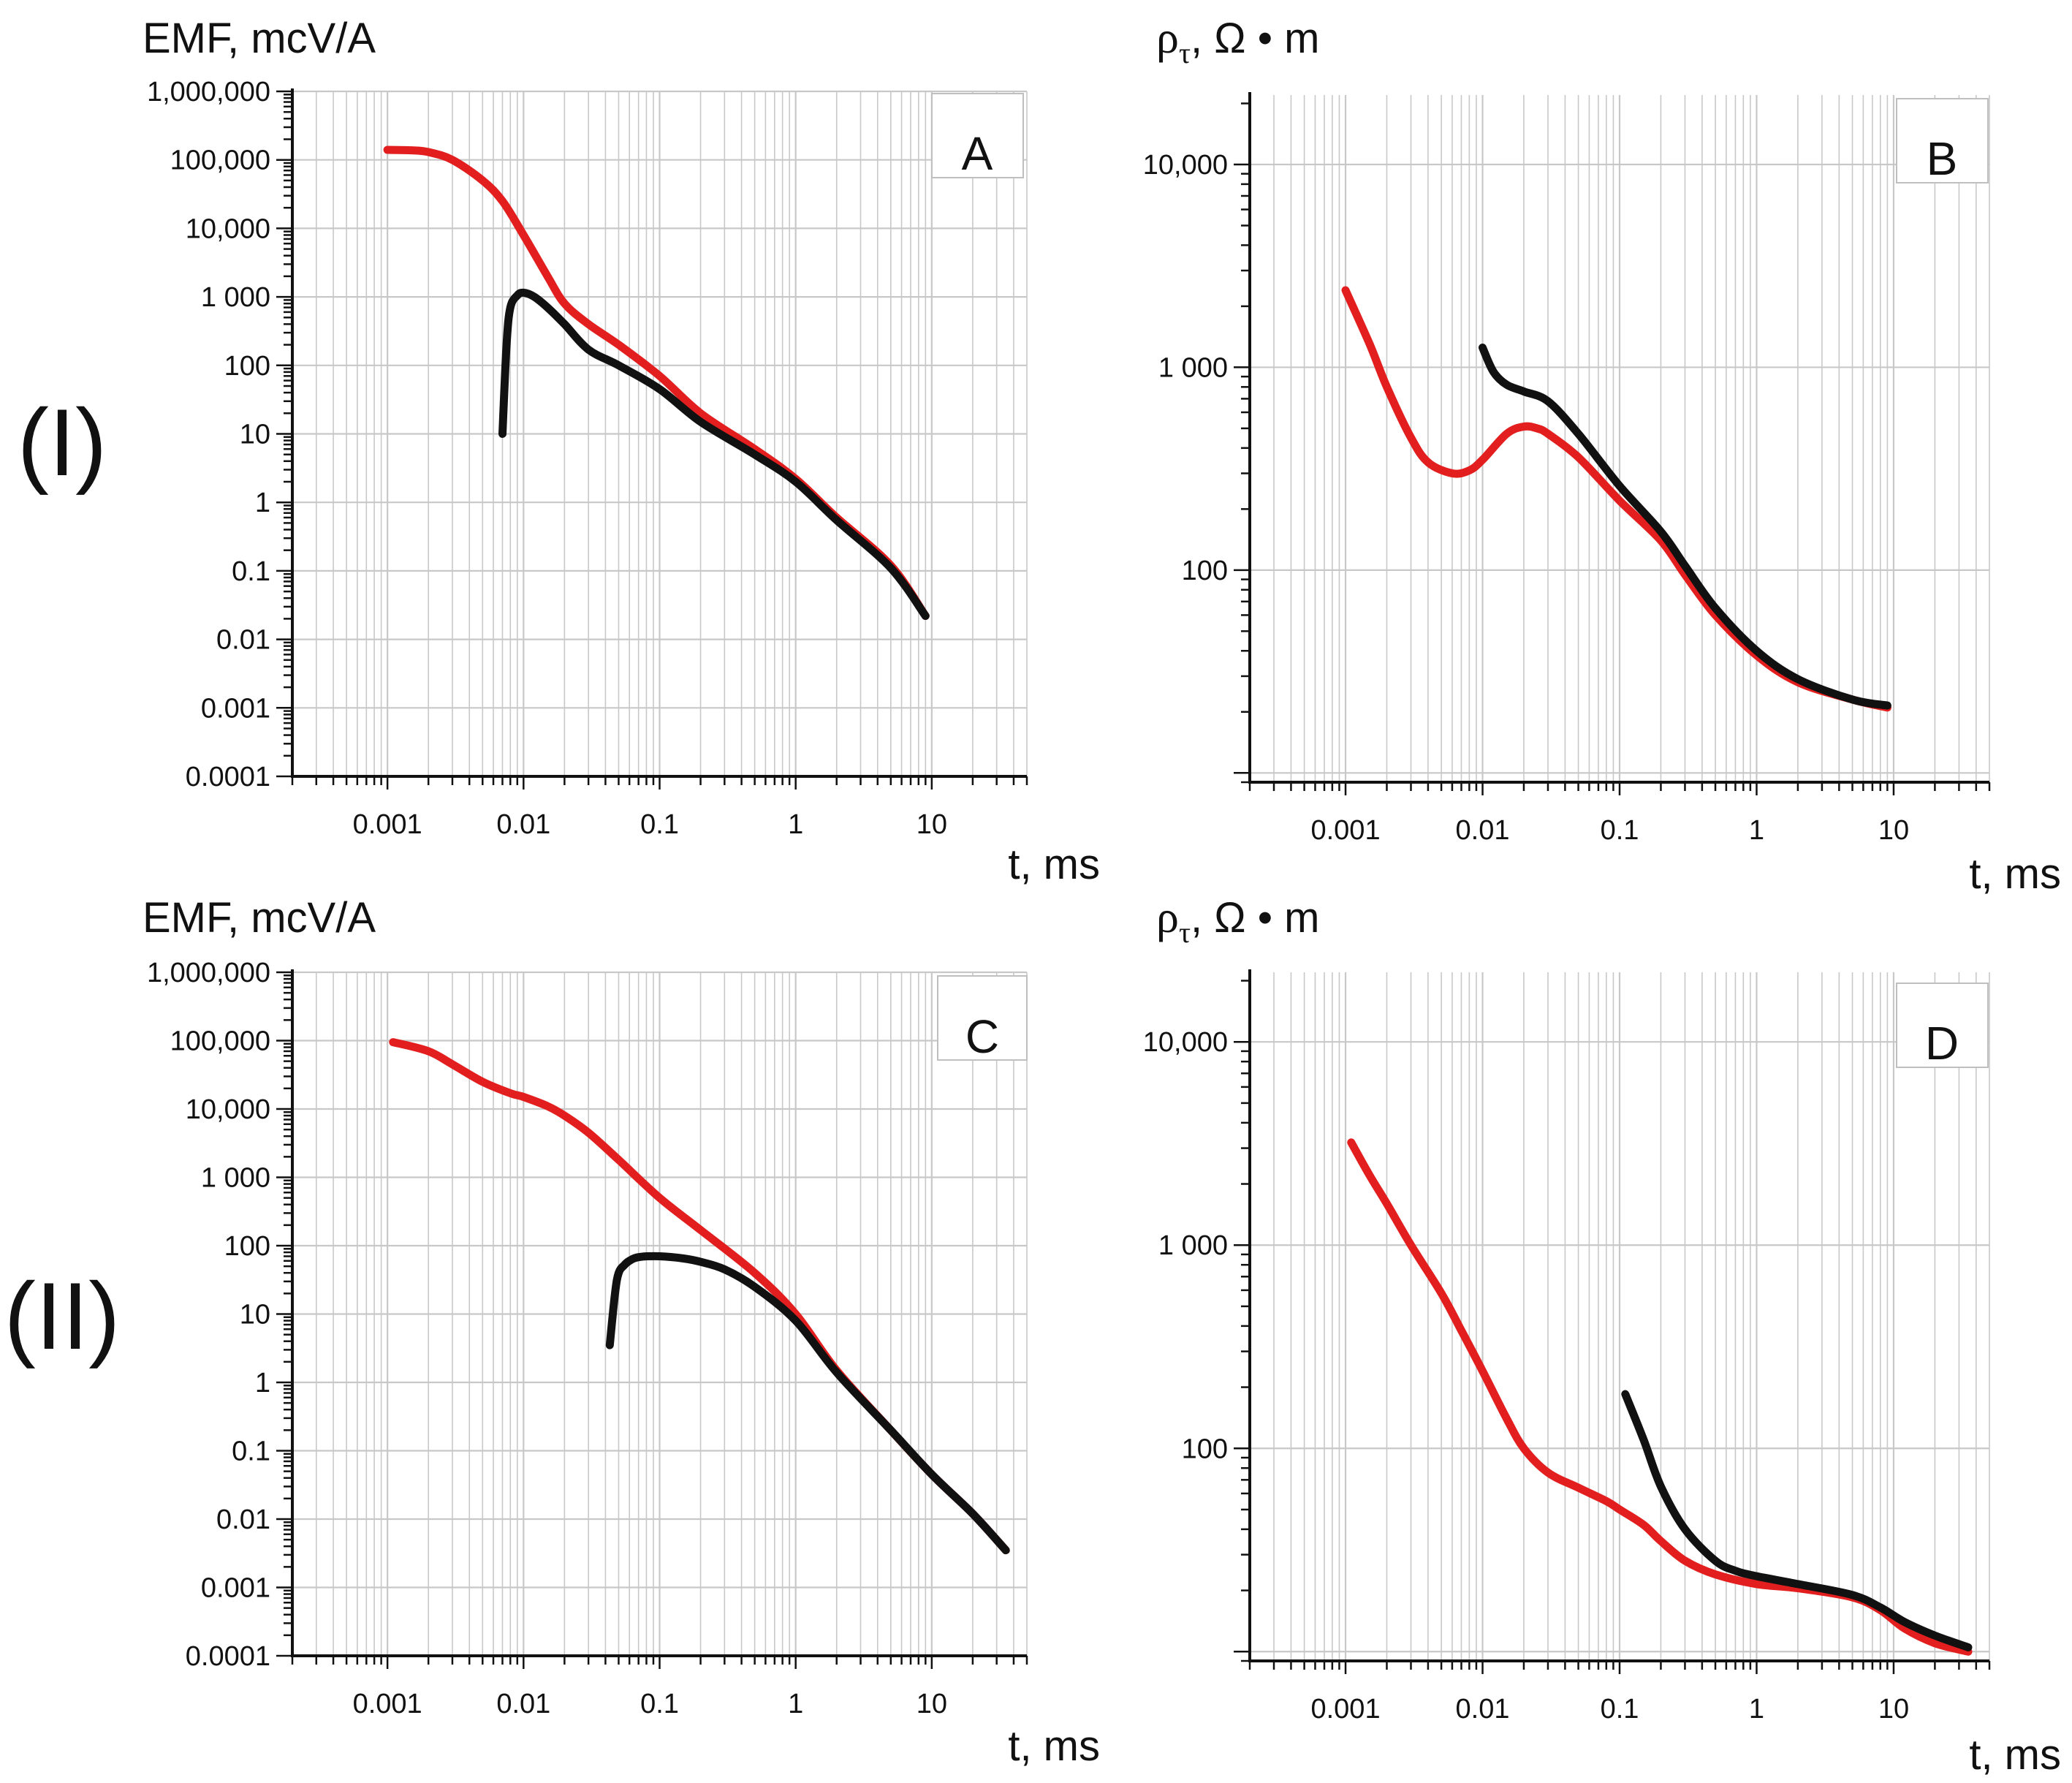 Image resolution: width=2072 pixels, height=1783 pixels. Describe the element at coordinates (1756, 830) in the screenshot. I see `chart-b-x-tick-label: 1` at that location.